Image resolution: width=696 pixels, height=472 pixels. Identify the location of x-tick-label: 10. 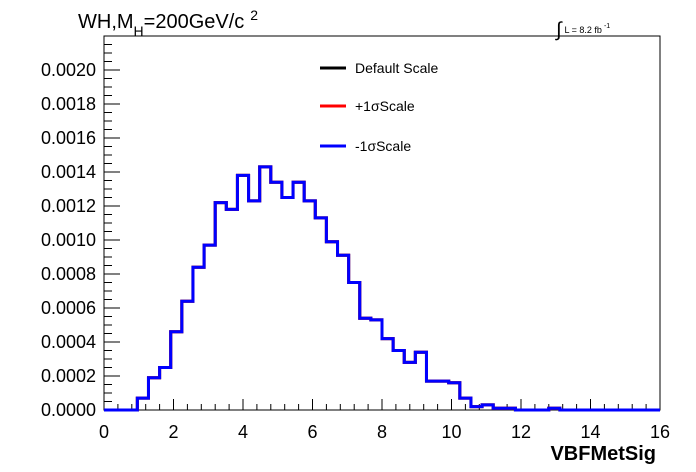
(451, 432).